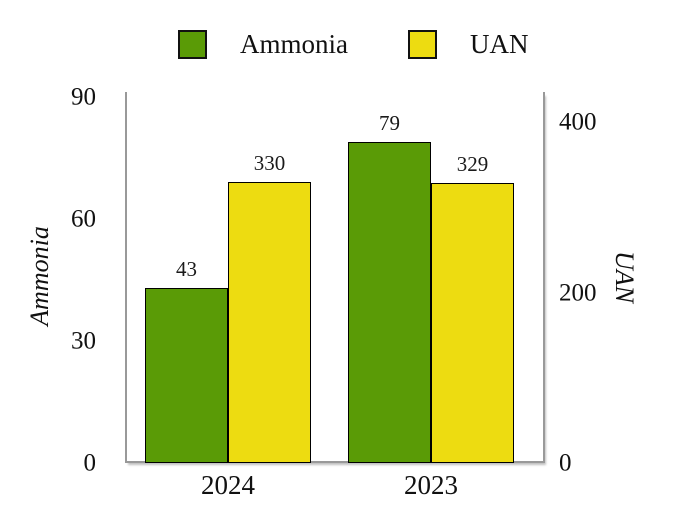  I want to click on bar-uan-2024, so click(269, 322).